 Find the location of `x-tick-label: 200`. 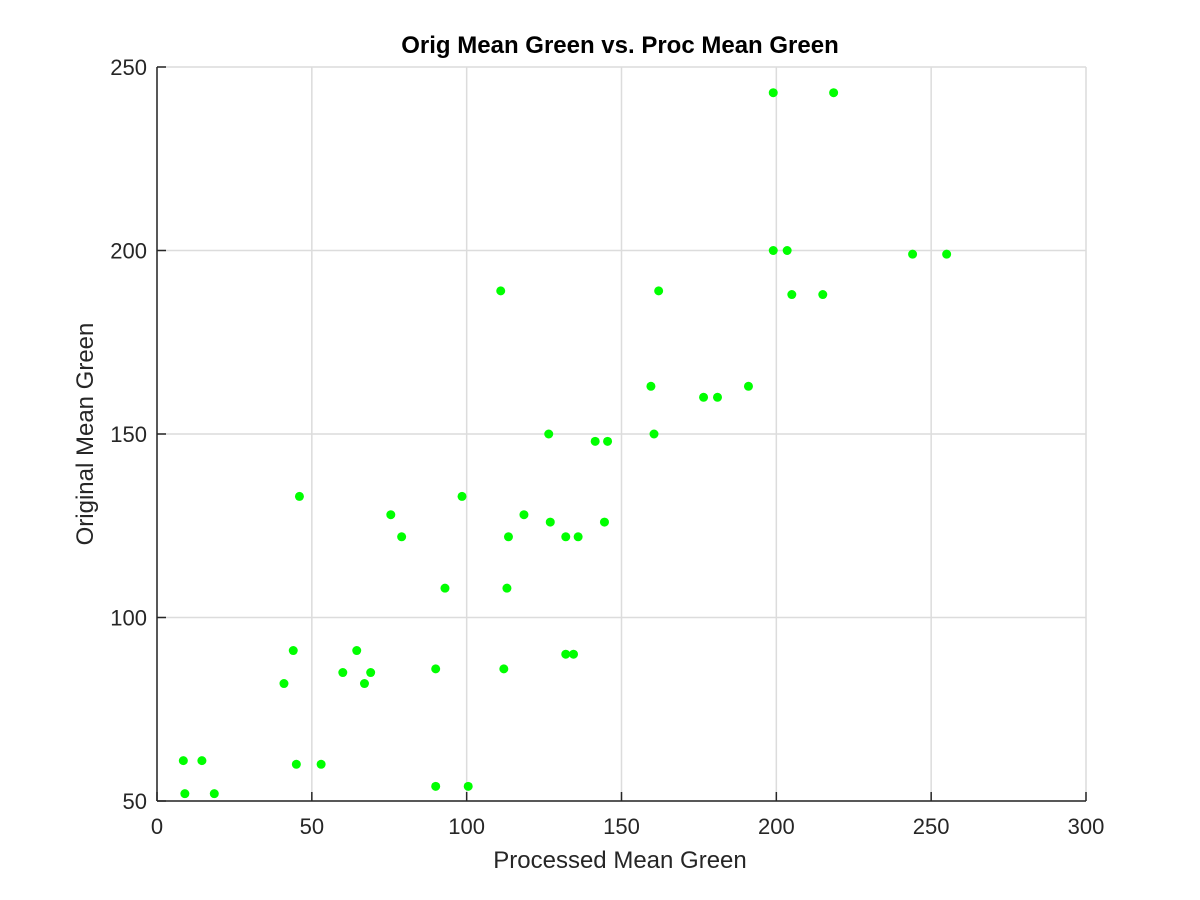

x-tick-label: 200 is located at coordinates (776, 826).